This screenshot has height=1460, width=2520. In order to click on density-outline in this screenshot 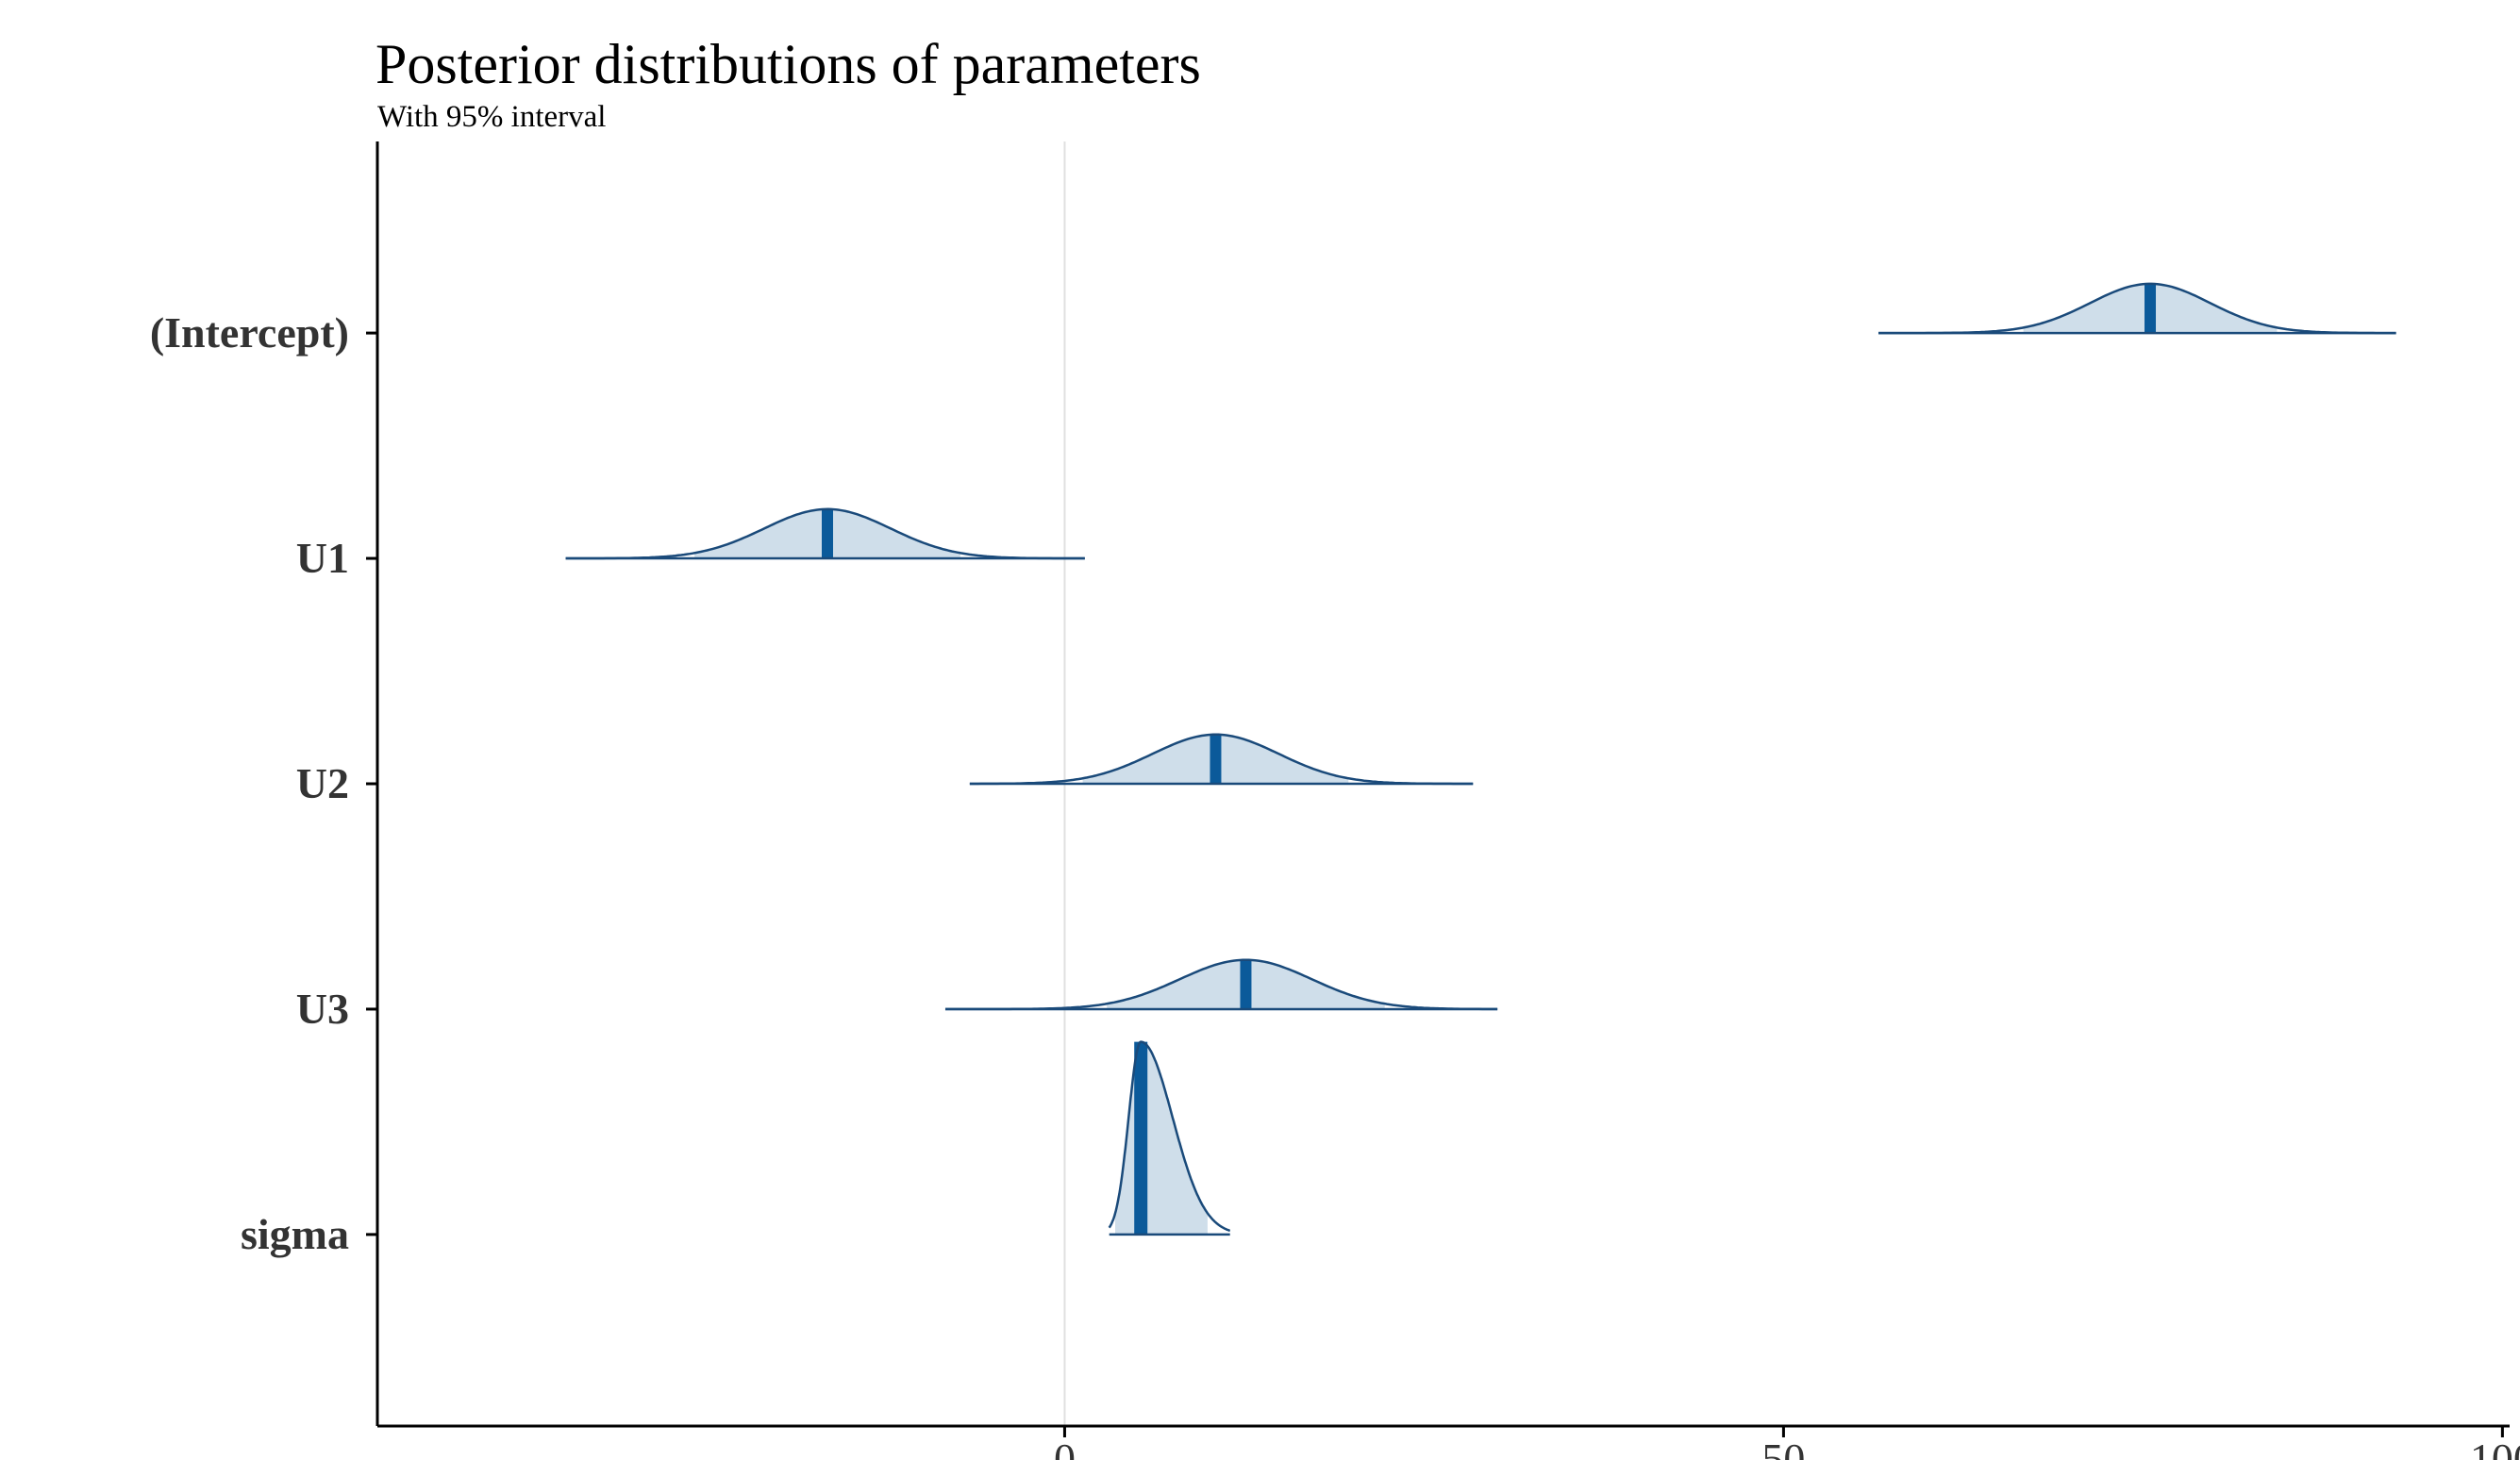, I will do `click(1169, 1136)`.